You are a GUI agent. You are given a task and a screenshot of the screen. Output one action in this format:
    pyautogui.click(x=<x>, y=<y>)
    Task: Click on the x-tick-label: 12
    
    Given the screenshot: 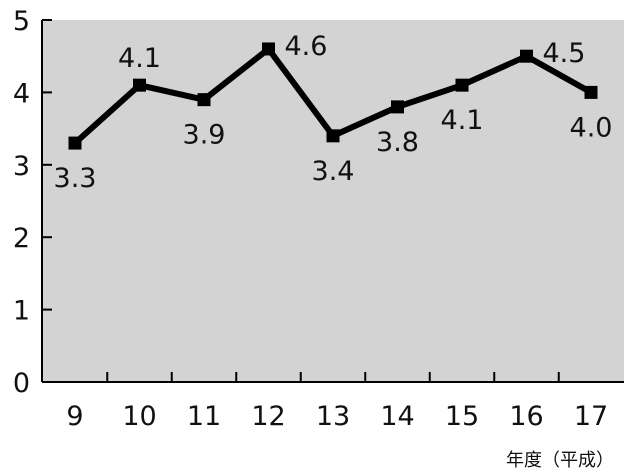 What is the action you would take?
    pyautogui.click(x=268, y=416)
    